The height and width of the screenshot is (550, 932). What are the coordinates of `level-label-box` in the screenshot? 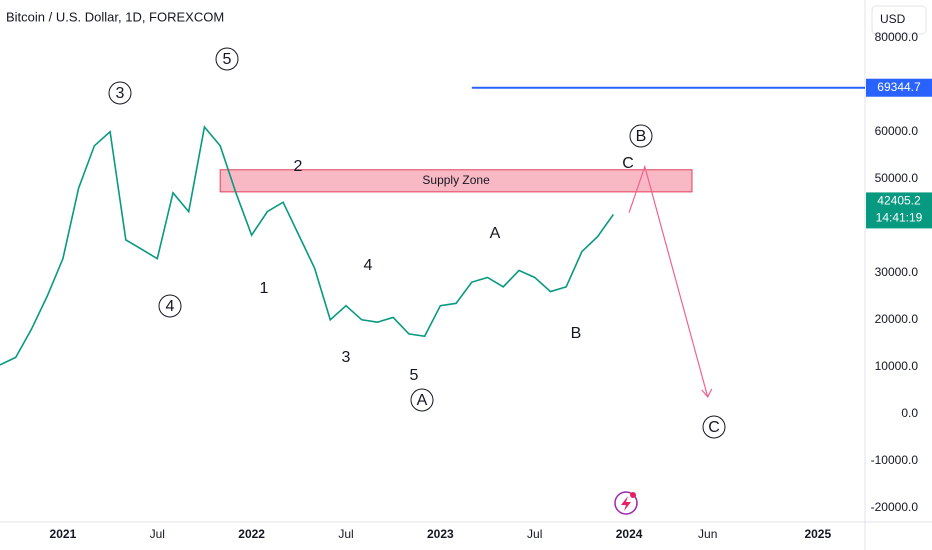 It's located at (899, 87).